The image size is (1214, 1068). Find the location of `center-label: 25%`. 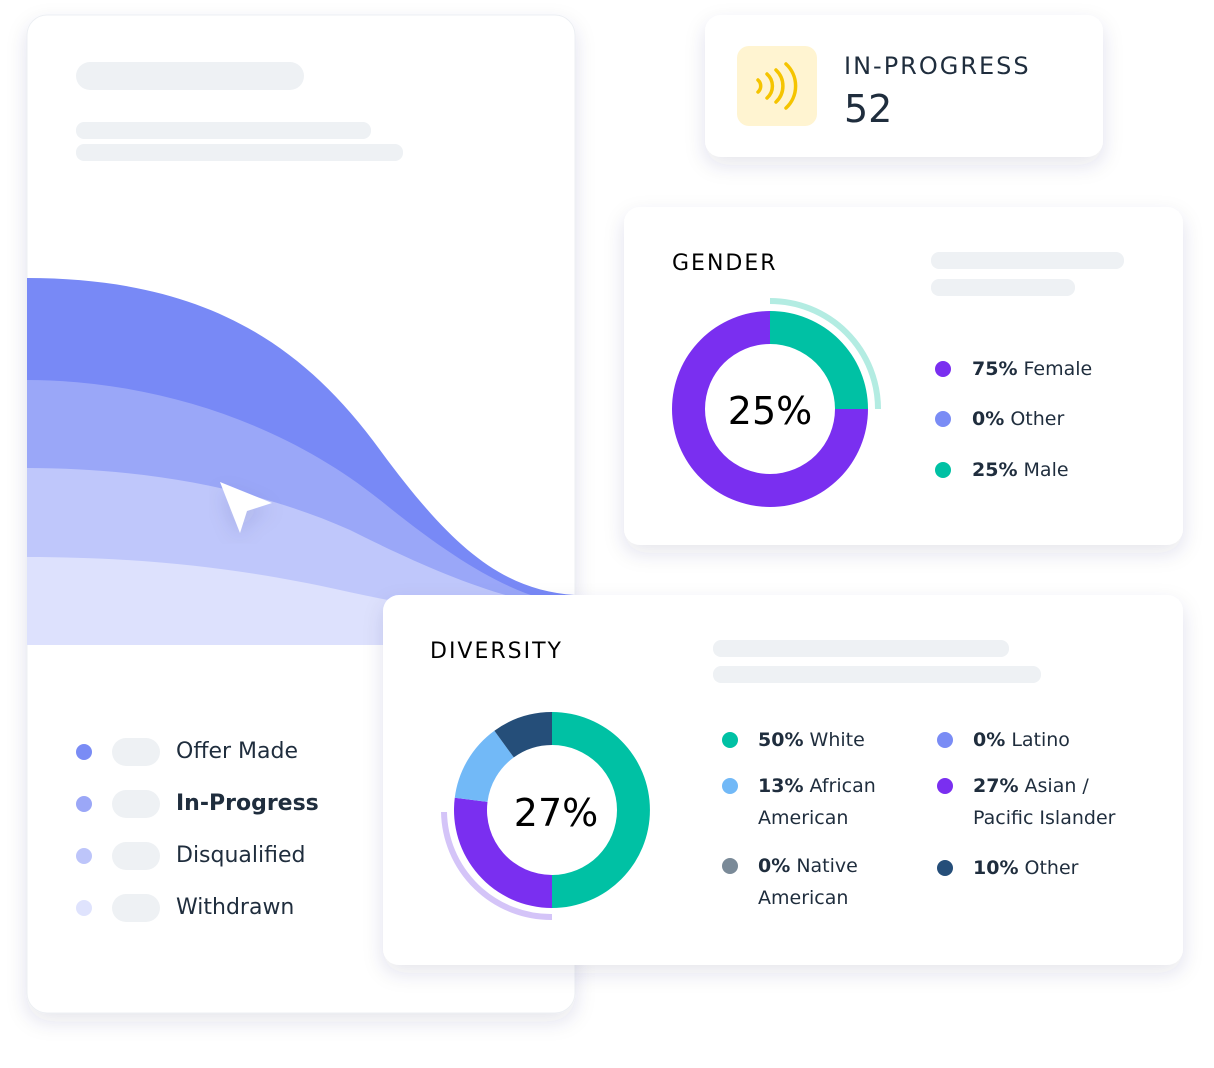

center-label: 25% is located at coordinates (770, 411).